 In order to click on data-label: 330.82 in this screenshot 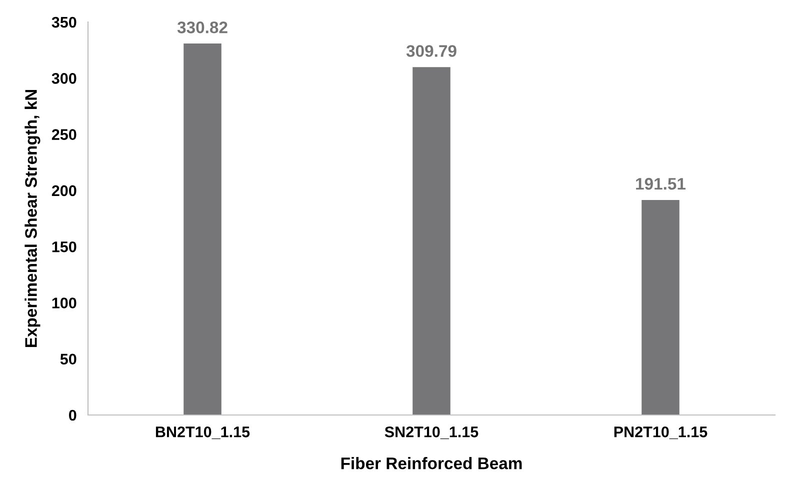, I will do `click(202, 27)`.